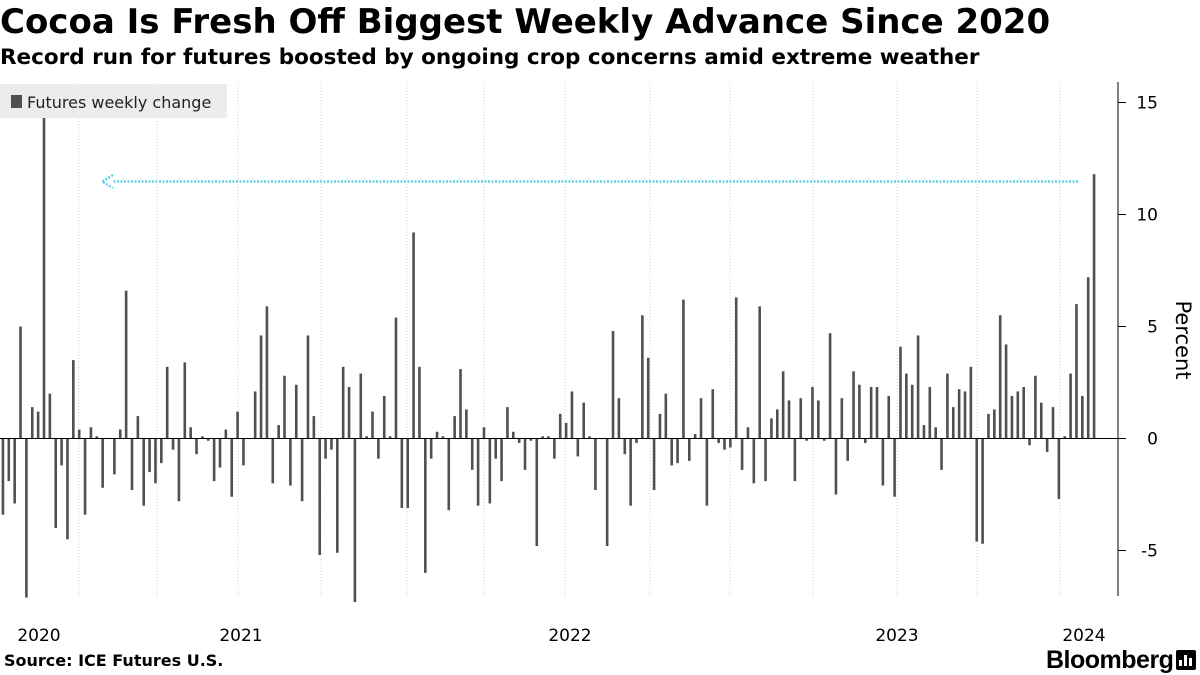 This screenshot has height=675, width=1200. I want to click on x-tick-label: 2022, so click(569, 636).